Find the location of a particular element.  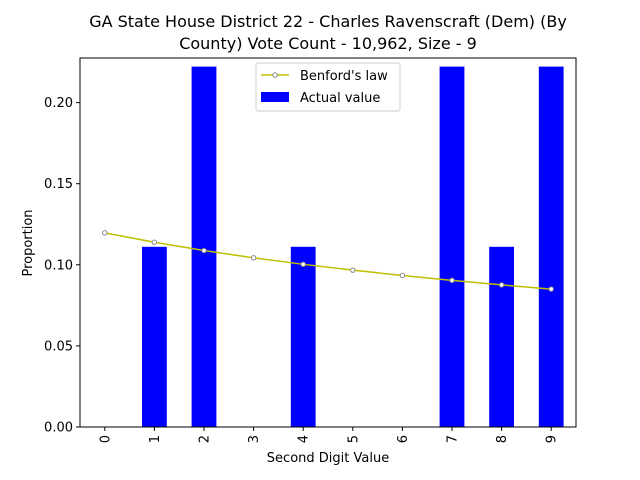

legend-box is located at coordinates (328, 87).